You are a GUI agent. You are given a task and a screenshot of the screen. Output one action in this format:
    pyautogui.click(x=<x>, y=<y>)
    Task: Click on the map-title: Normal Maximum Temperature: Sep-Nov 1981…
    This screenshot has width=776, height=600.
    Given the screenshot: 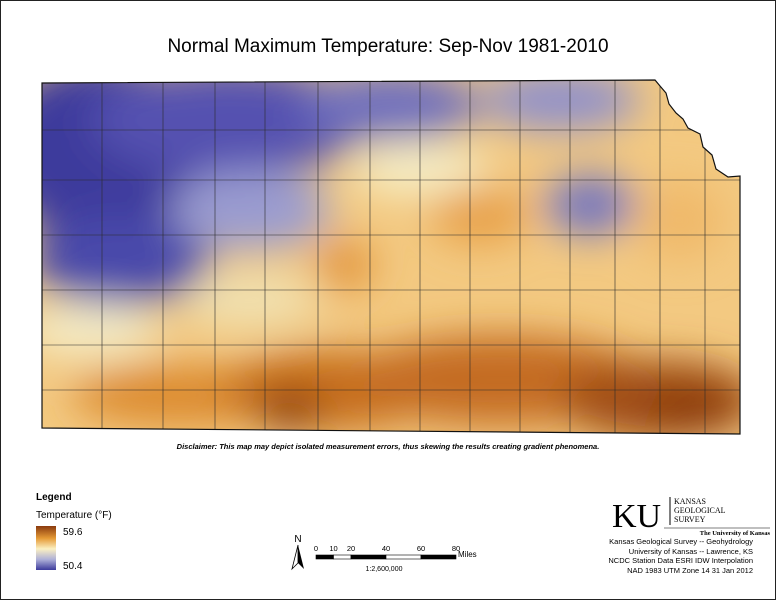 What is the action you would take?
    pyautogui.click(x=388, y=46)
    